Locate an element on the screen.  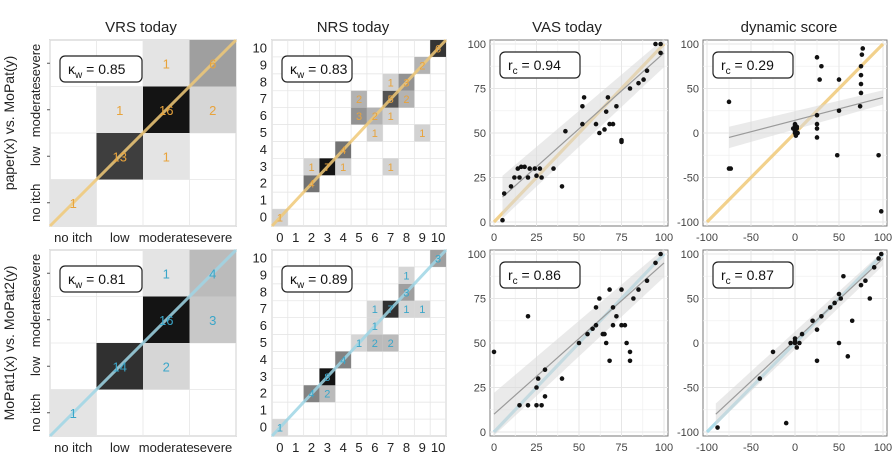
stat-label: κw = 0.81 is located at coordinates (97, 281).